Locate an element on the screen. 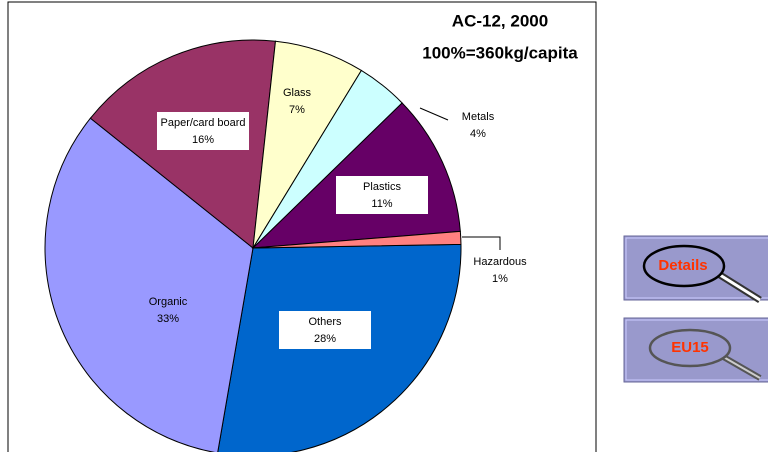 This screenshot has height=457, width=768. pie-slice is located at coordinates (357, 239).